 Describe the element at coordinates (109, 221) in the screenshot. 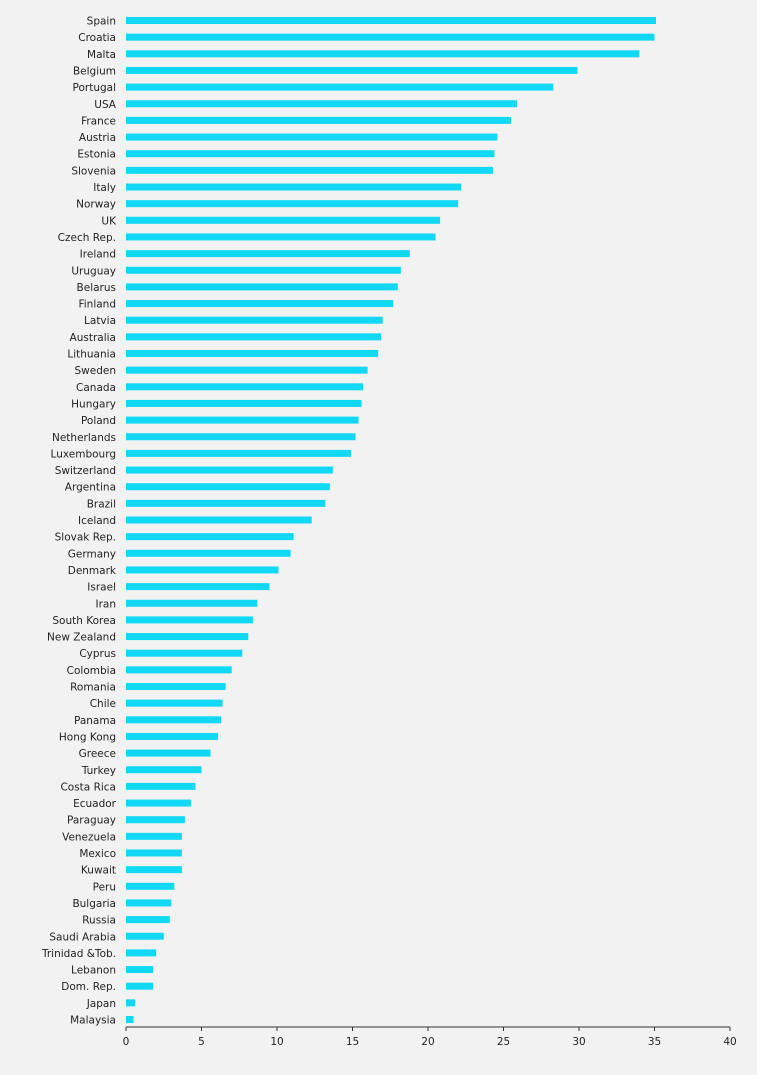

I see `category-label: UK` at that location.